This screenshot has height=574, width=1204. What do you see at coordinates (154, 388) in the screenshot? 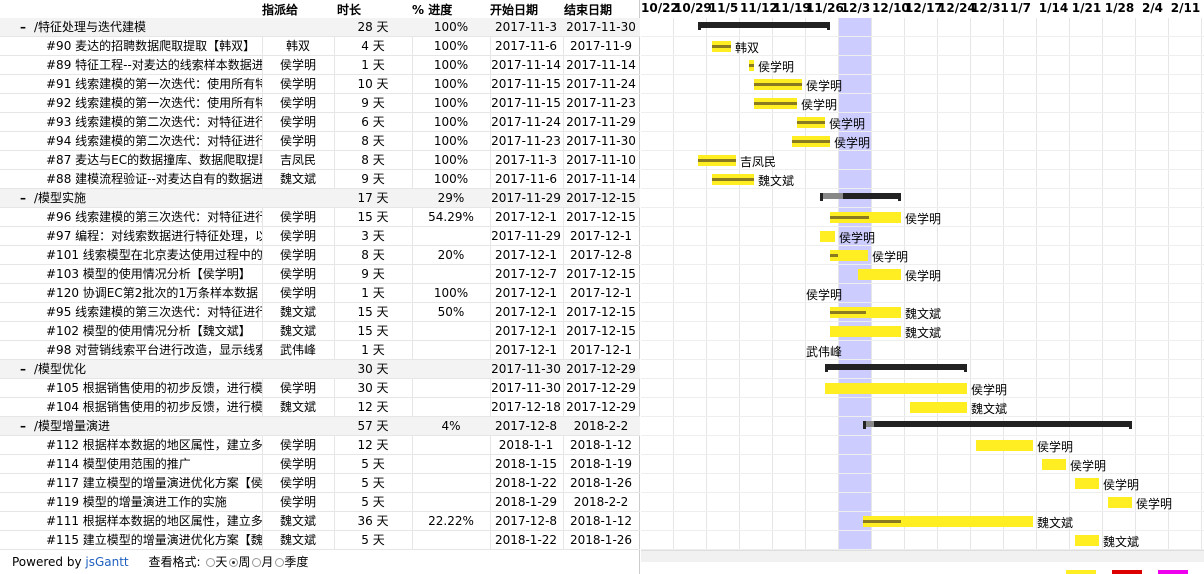
I see `task-name: #105 根据销售使用的初步反馈，进行模型优化` at bounding box center [154, 388].